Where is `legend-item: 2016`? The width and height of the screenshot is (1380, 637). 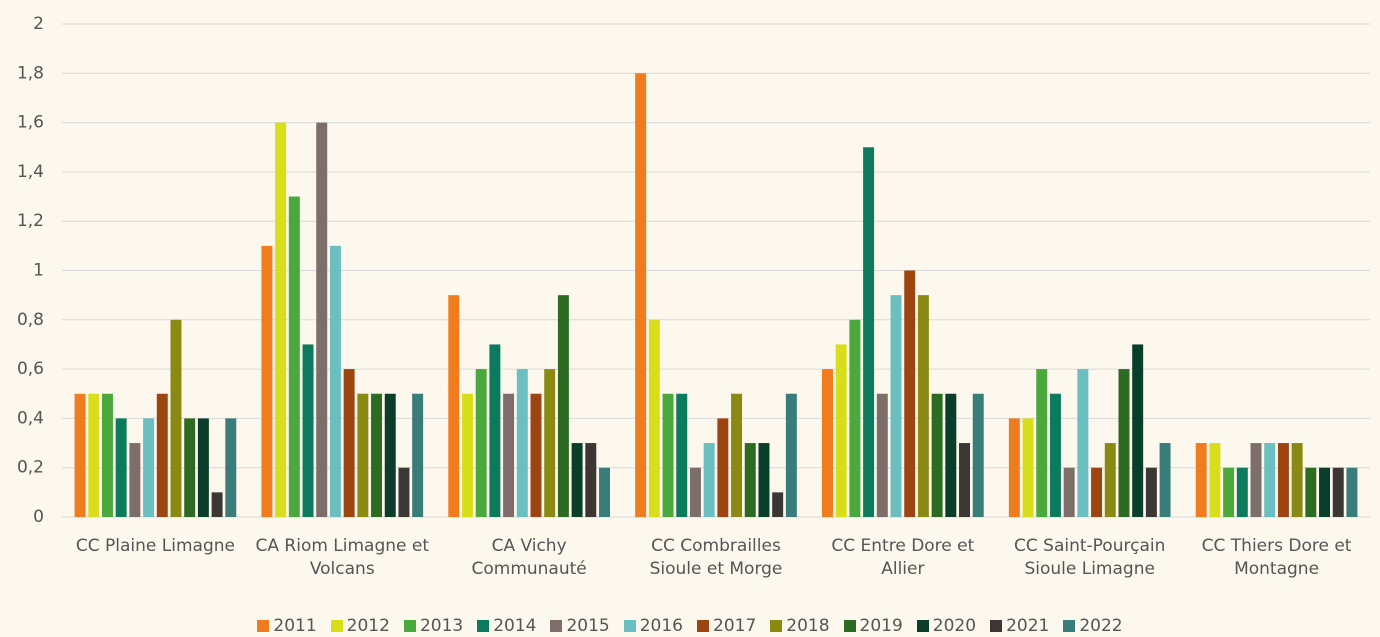
legend-item: 2016 is located at coordinates (653, 626).